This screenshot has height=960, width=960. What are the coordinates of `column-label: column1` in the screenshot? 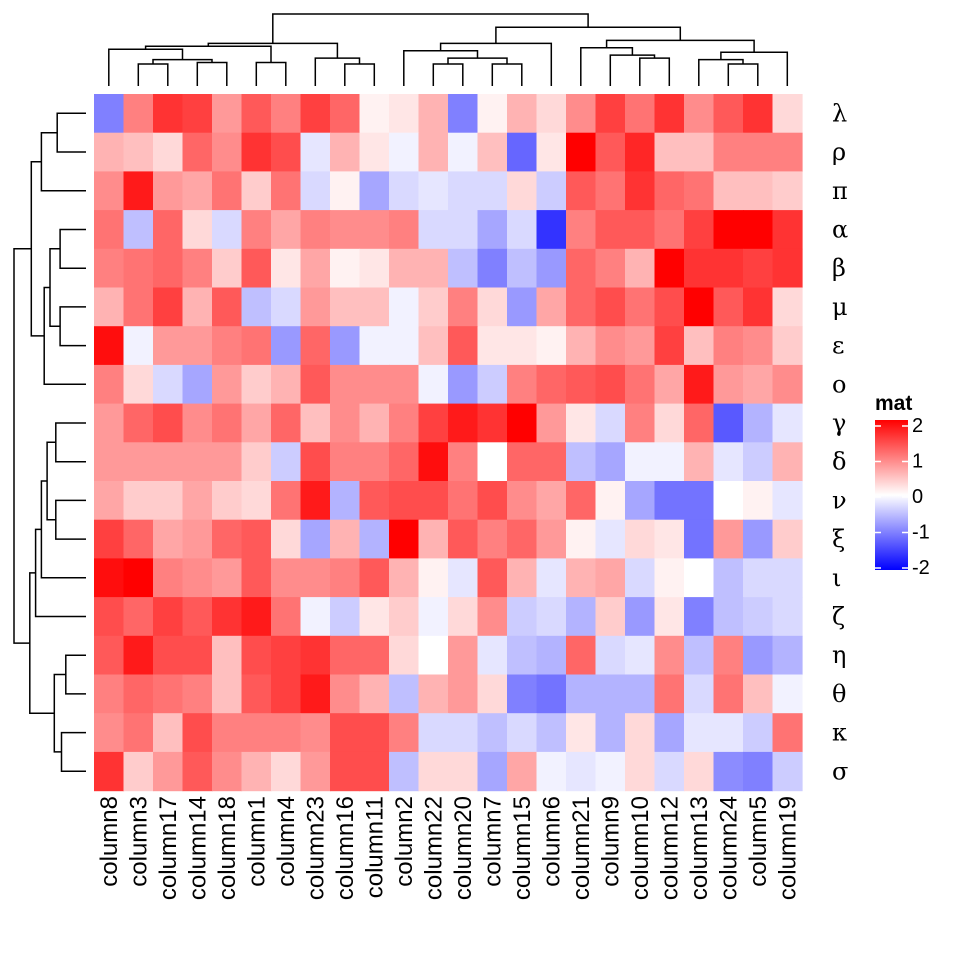 It's located at (256, 841).